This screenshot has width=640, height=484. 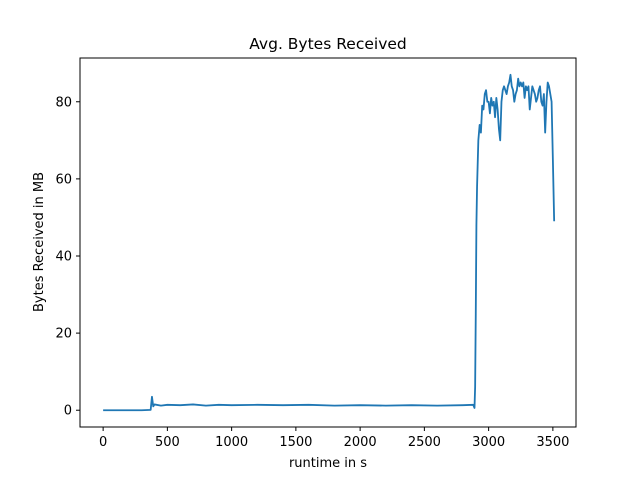 What do you see at coordinates (328, 44) in the screenshot?
I see `chart-title: Avg. Bytes Received` at bounding box center [328, 44].